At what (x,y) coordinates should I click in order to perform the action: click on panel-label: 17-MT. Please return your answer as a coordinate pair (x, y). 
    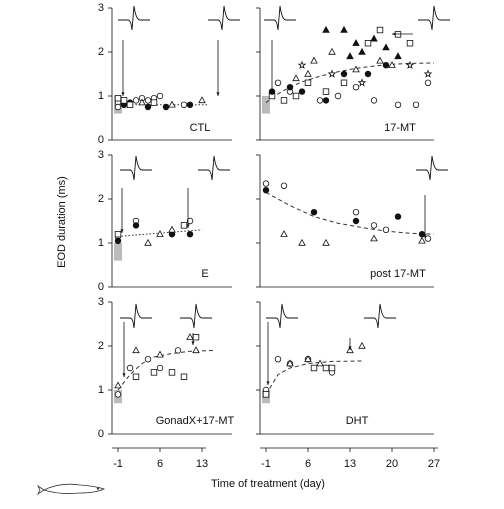
    Looking at the image, I should click on (400, 128).